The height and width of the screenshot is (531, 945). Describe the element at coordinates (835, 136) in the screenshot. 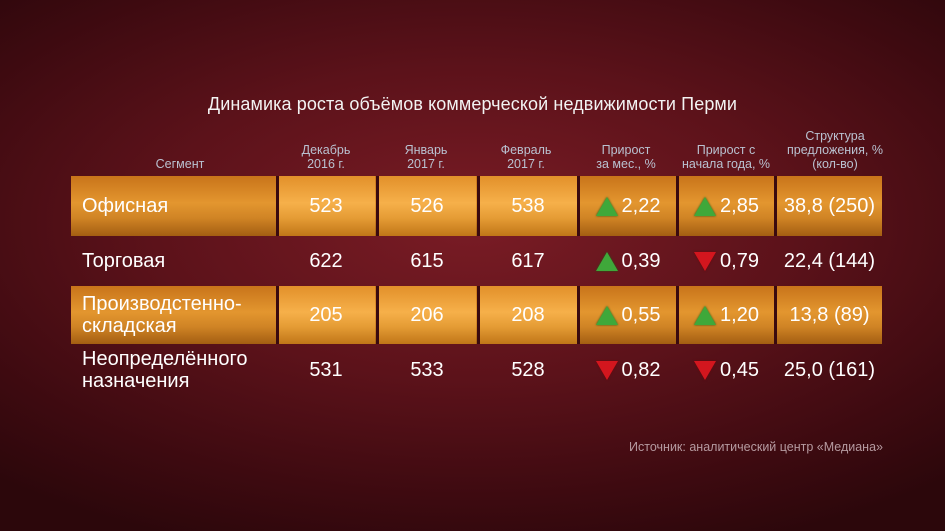

I see `header-structure-line1: Структура` at that location.